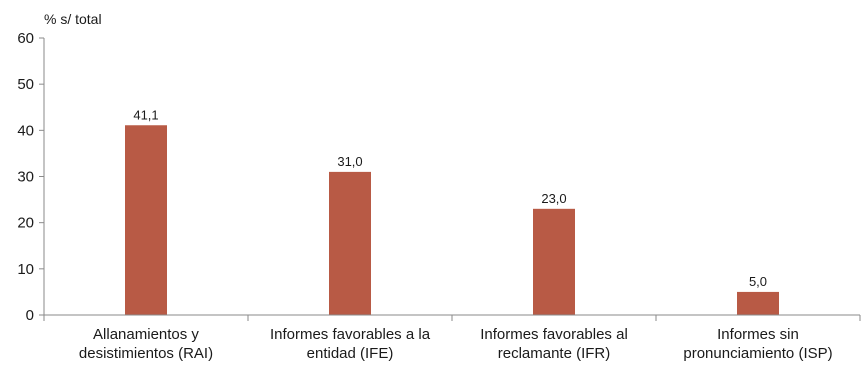  What do you see at coordinates (25, 223) in the screenshot?
I see `y-tick-label: 20` at bounding box center [25, 223].